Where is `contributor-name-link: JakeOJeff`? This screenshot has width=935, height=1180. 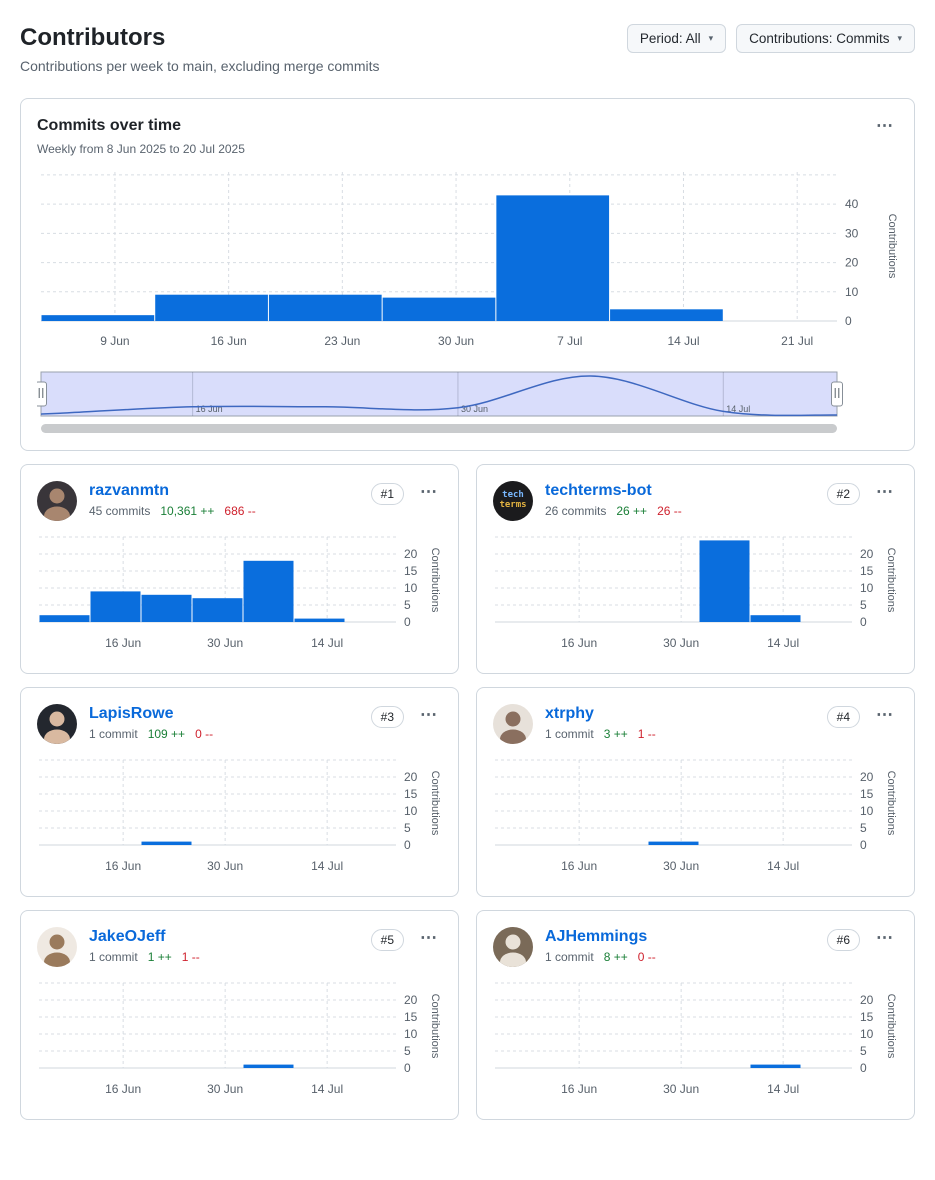 contributor-name-link: JakeOJeff is located at coordinates (127, 936).